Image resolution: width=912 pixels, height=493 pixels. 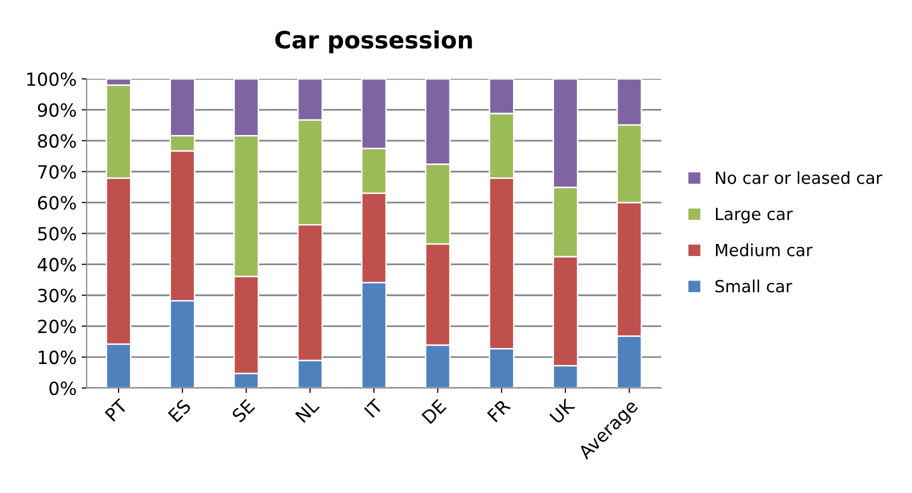 What do you see at coordinates (57, 357) in the screenshot?
I see `y-tick-label: 10%` at bounding box center [57, 357].